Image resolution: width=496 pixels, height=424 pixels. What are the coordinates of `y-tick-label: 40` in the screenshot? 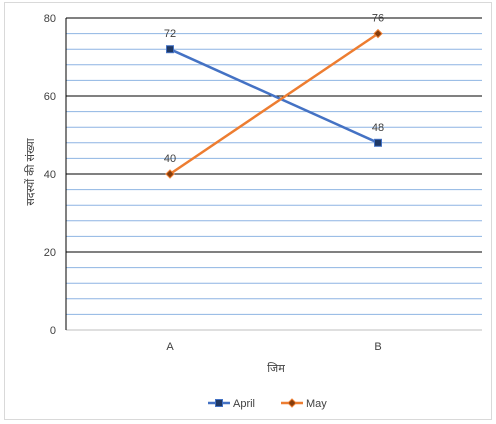 It's located at (50, 175).